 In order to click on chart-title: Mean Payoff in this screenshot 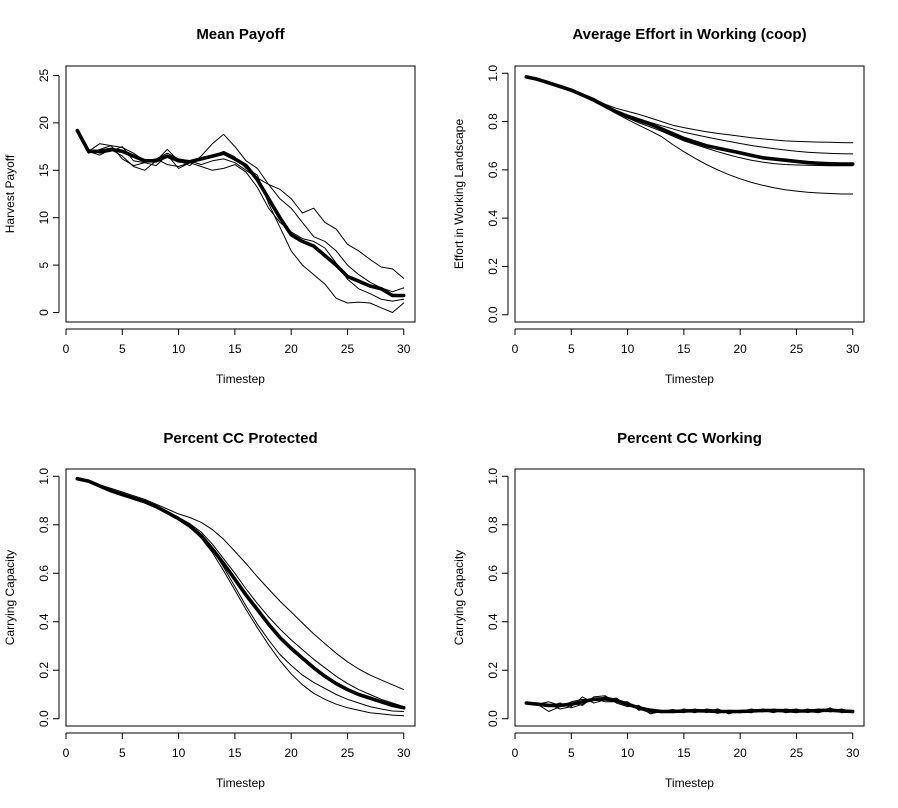, I will do `click(240, 34)`.